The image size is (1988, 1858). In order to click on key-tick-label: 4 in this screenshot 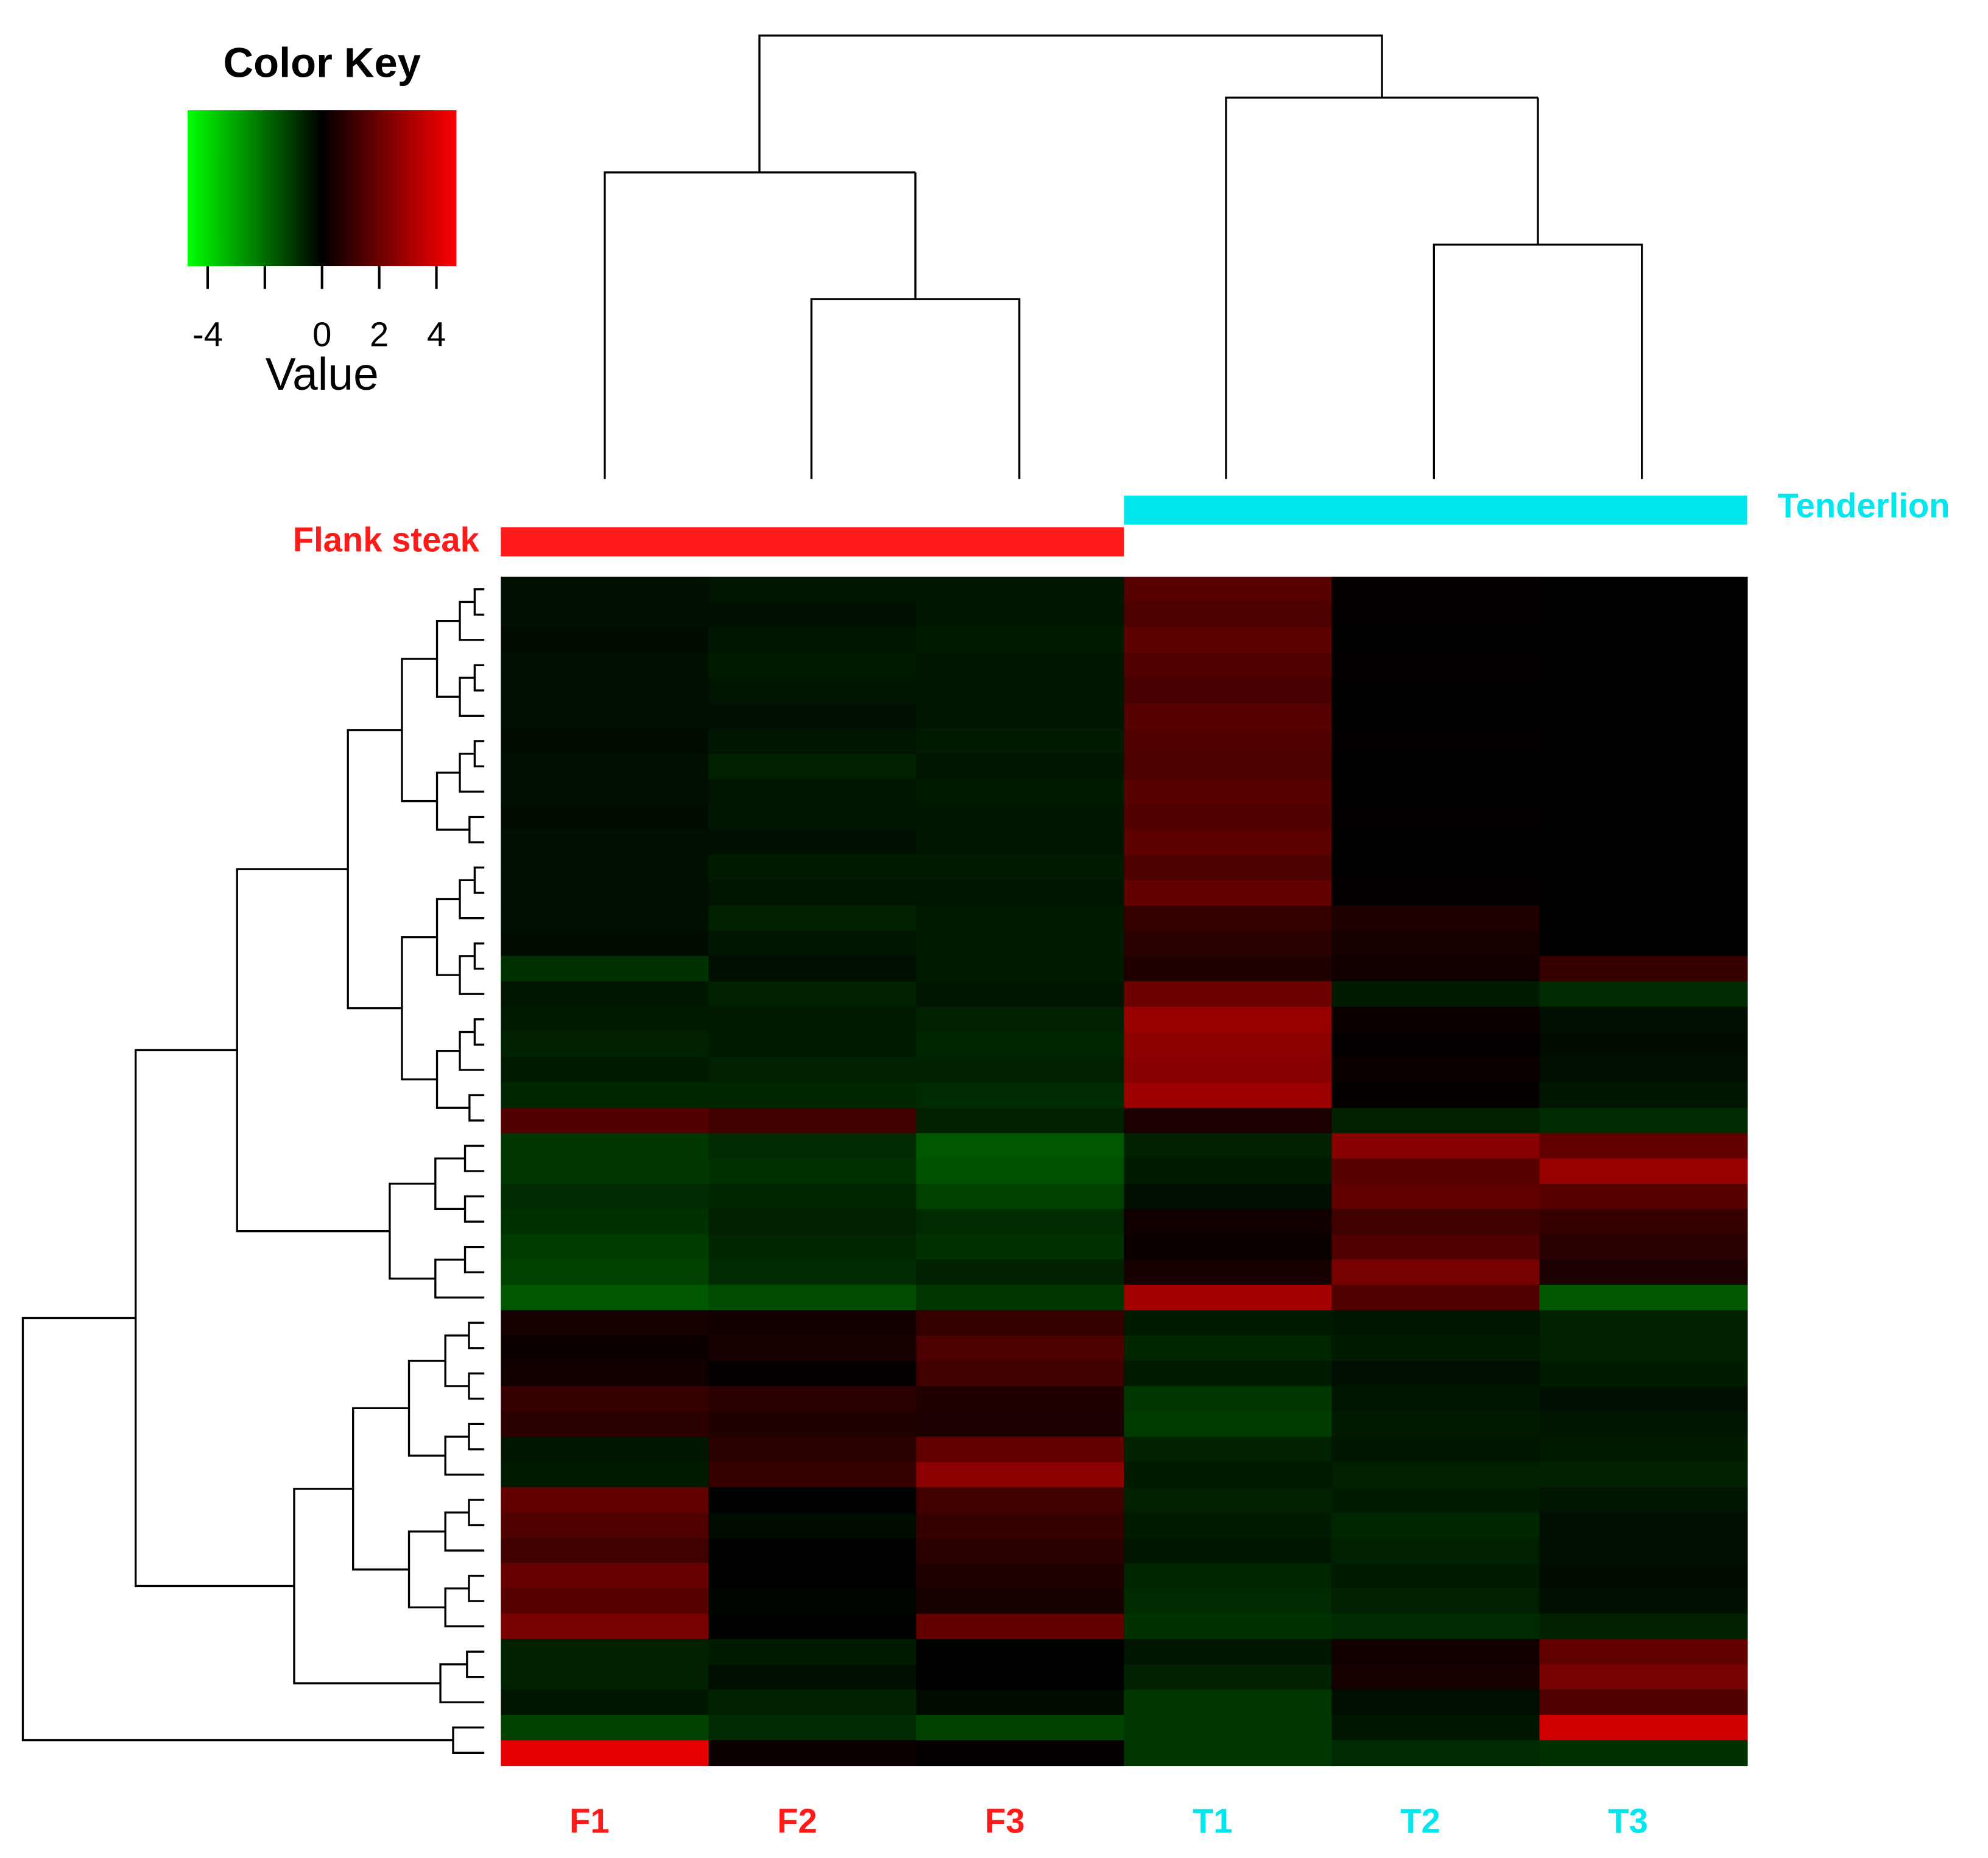, I will do `click(436, 334)`.